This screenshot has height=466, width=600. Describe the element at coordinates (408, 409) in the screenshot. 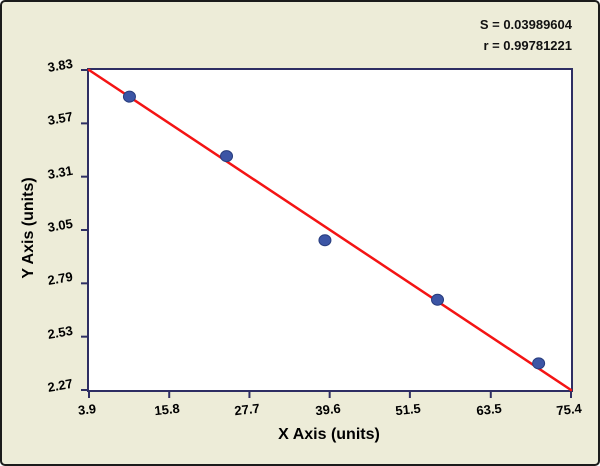

I see `x-tick-label: 51.5` at that location.